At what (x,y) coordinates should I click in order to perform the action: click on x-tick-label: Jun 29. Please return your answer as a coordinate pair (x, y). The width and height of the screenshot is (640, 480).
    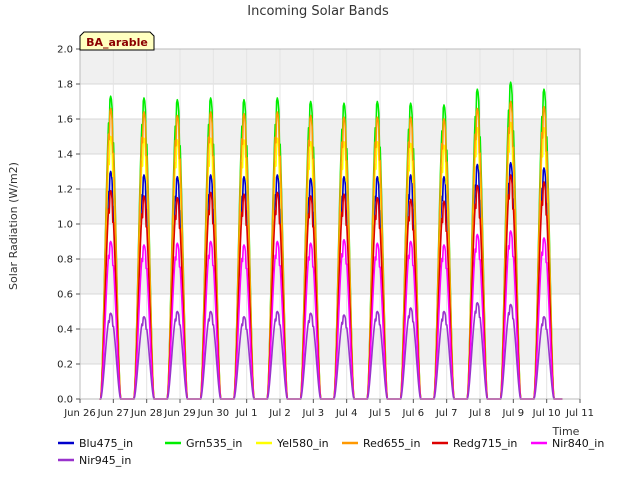
    Looking at the image, I should click on (179, 413).